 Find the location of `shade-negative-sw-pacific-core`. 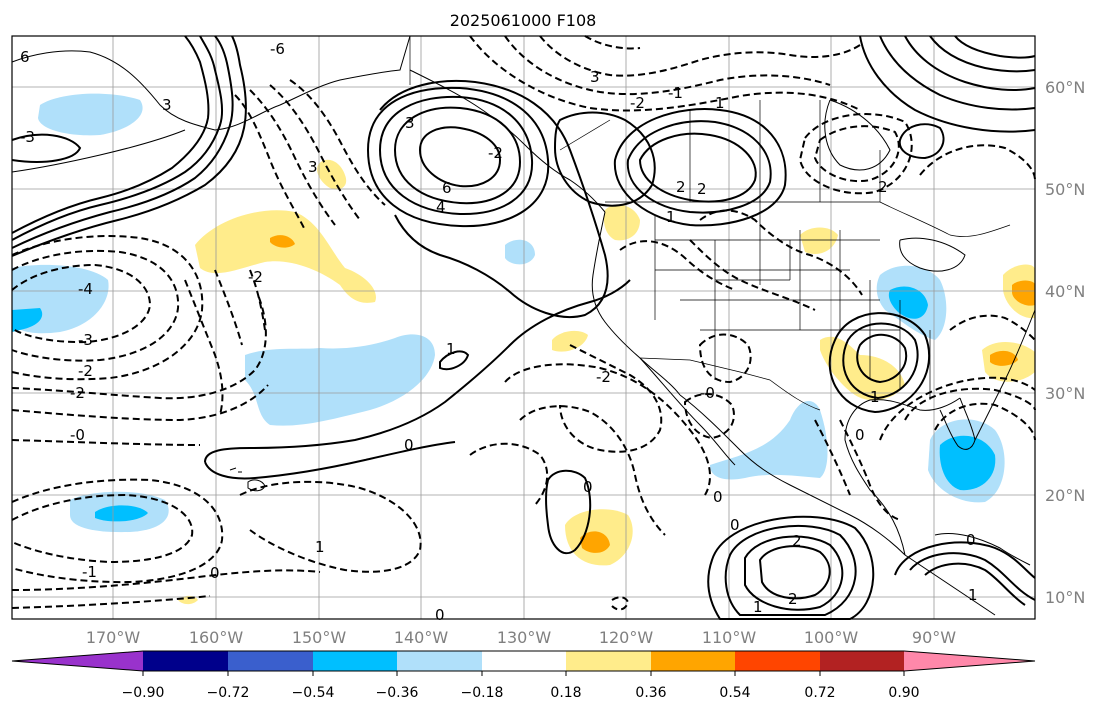

shade-negative-sw-pacific-core is located at coordinates (121, 513).